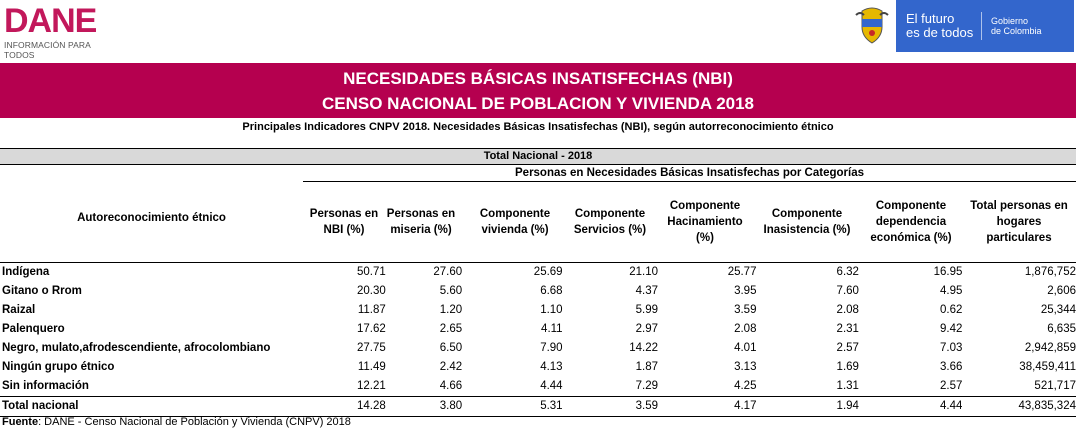 This screenshot has width=1076, height=437. I want to click on col-header-hacinamiento: Componente Hacinamiento (%), so click(705, 222).